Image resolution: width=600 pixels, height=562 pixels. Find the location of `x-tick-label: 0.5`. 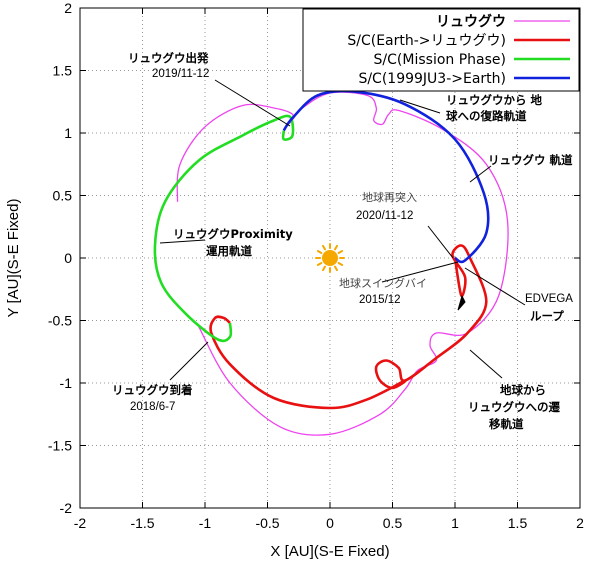

x-tick-label: 0.5 is located at coordinates (393, 523).